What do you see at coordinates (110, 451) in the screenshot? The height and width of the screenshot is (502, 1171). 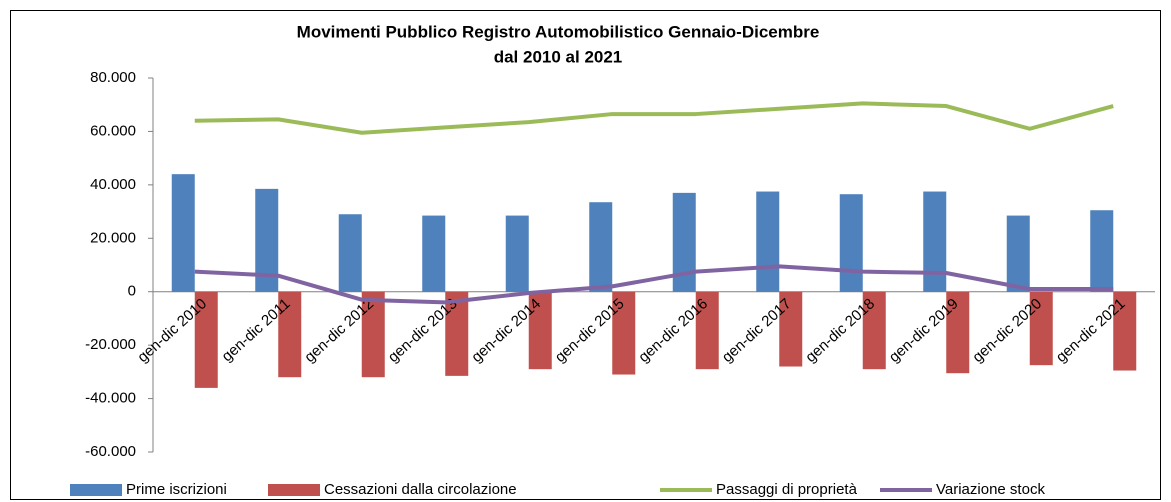 I see `y-tick-label: -60.000` at bounding box center [110, 451].